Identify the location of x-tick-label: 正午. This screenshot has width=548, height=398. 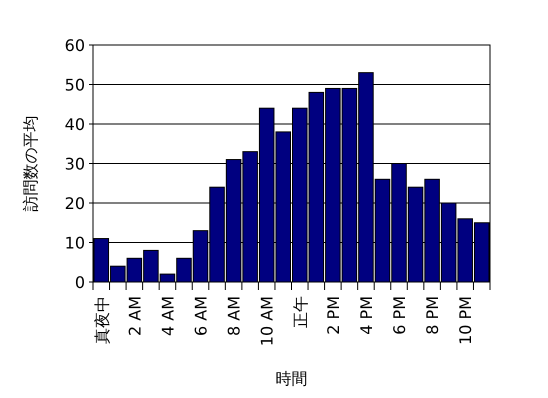
(300, 312).